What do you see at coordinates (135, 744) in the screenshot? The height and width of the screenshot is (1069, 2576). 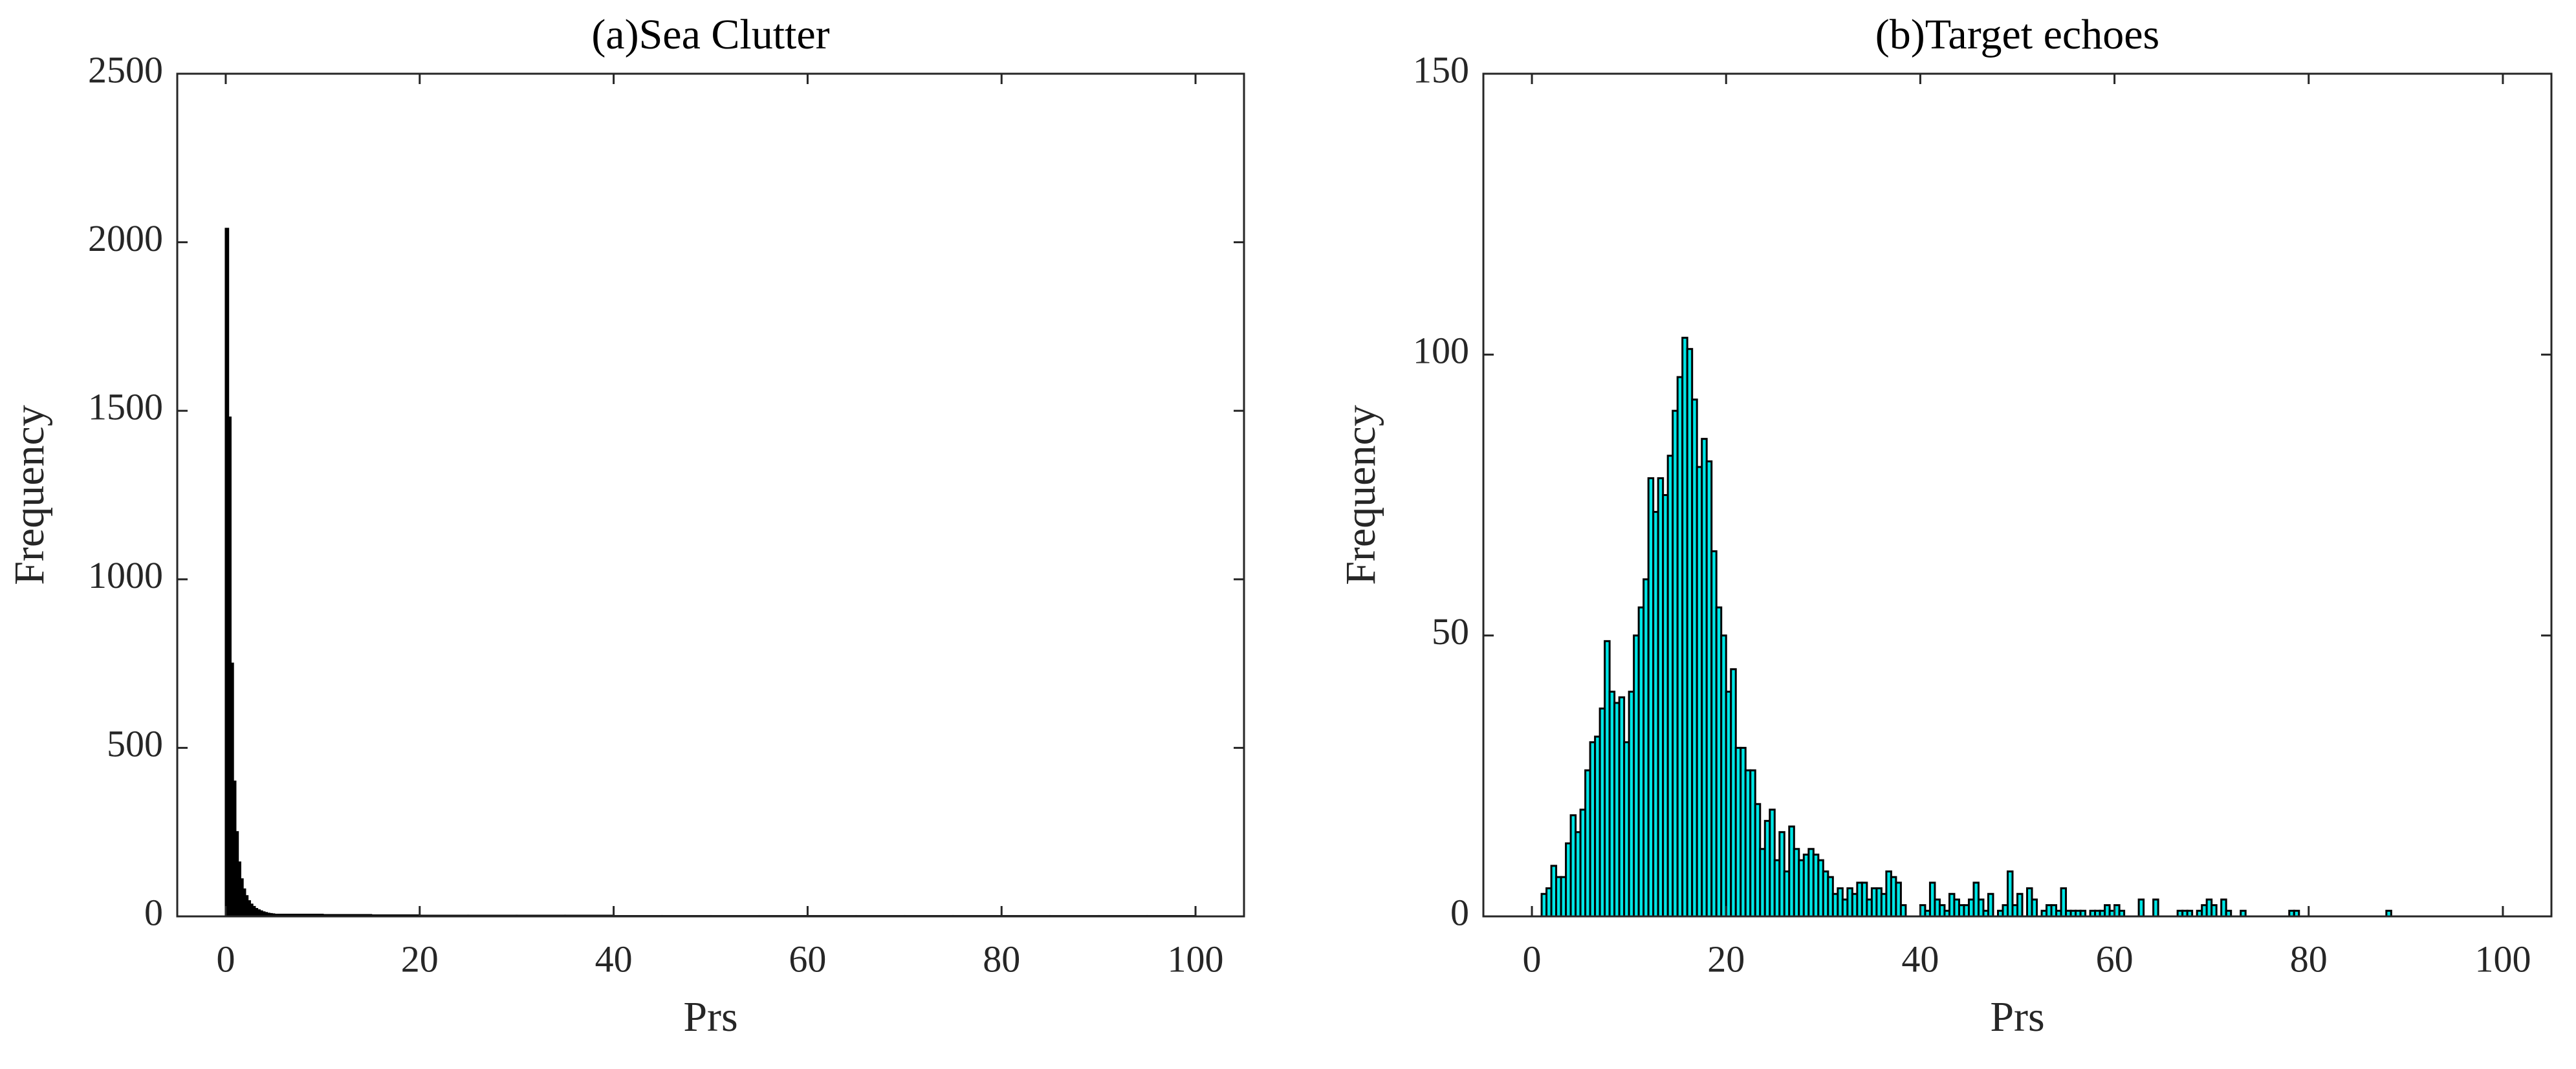 I see `y-tick-label: 500` at bounding box center [135, 744].